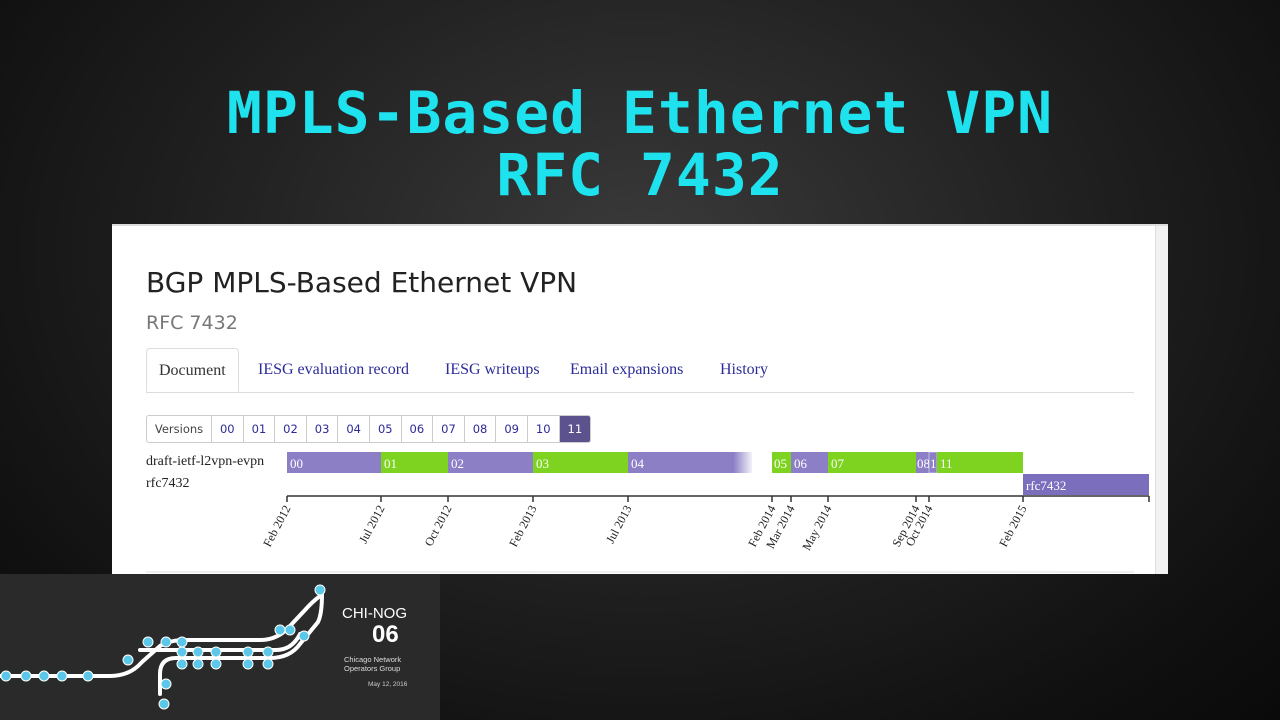  What do you see at coordinates (385, 634) in the screenshot?
I see `logo-edition: 06` at bounding box center [385, 634].